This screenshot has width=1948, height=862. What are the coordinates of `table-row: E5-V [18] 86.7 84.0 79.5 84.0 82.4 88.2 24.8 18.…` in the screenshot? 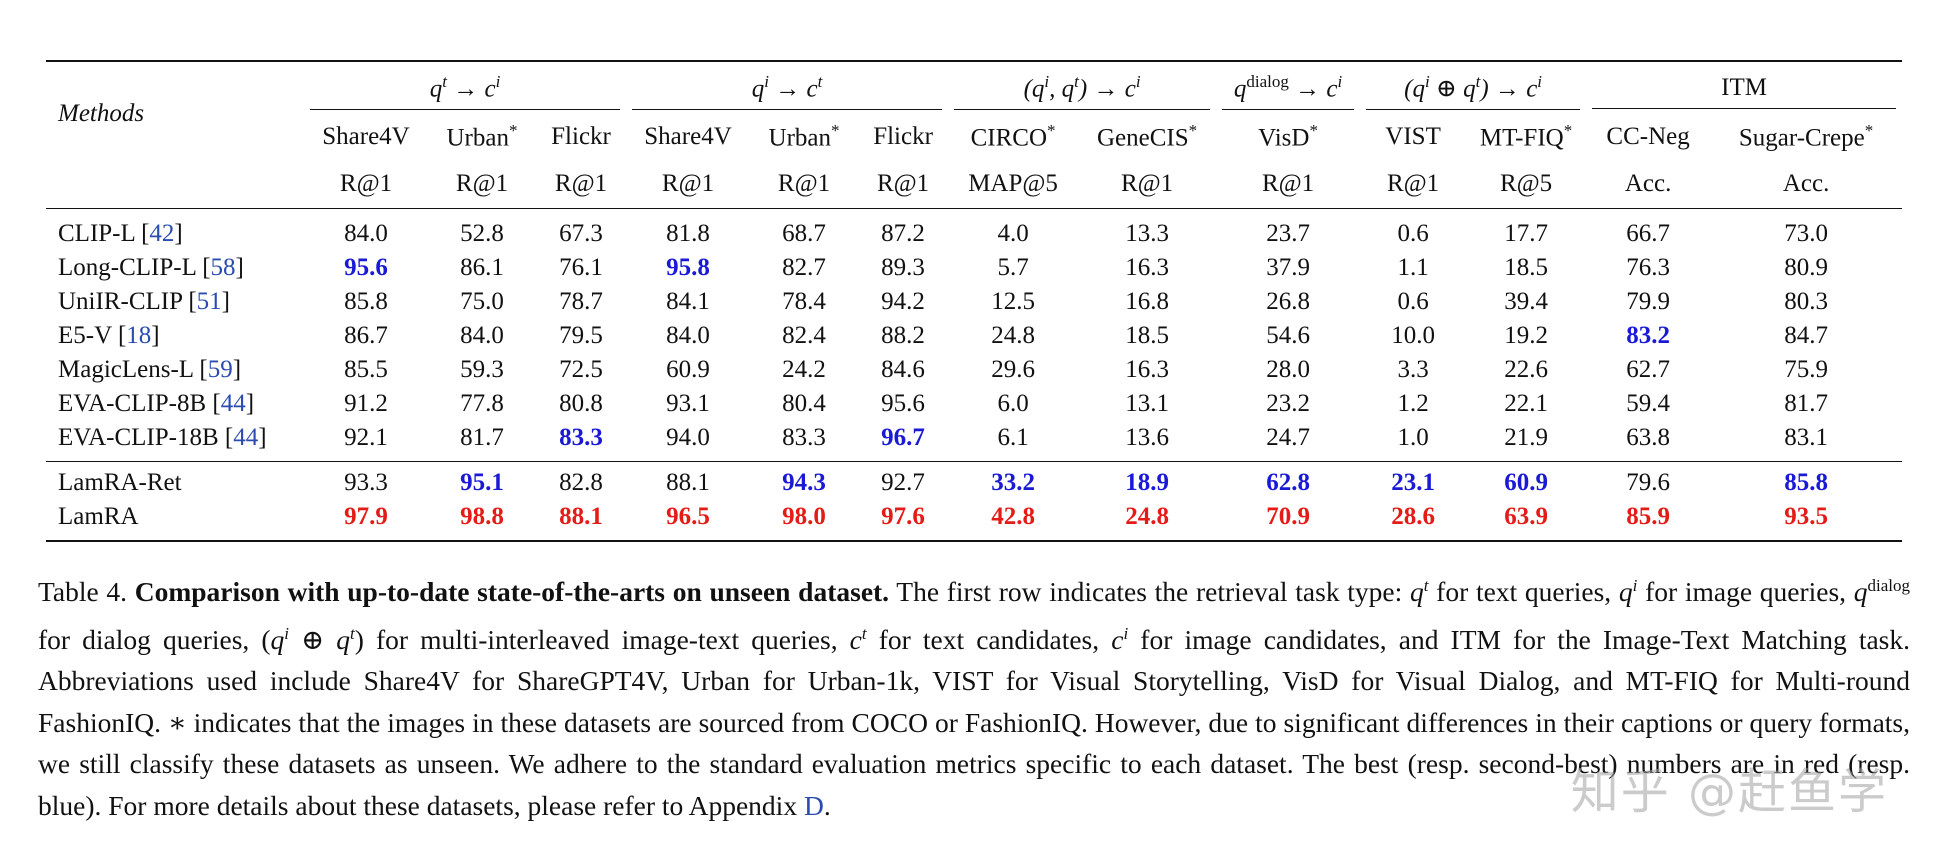 It's located at (974, 336).